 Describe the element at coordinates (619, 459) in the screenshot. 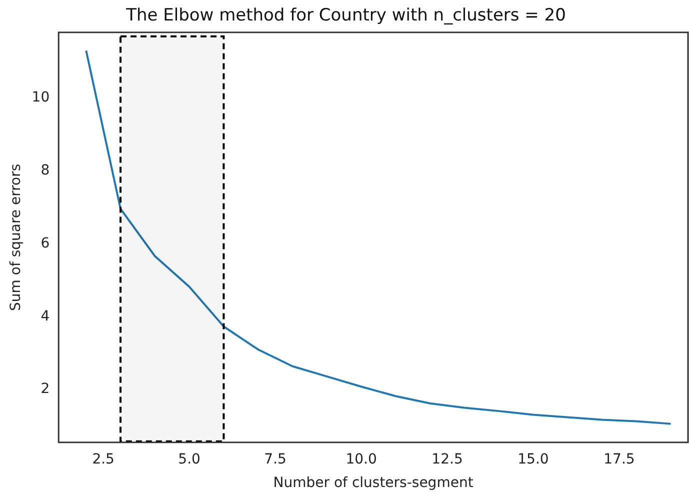

I see `x-tick-label: 17.5` at that location.